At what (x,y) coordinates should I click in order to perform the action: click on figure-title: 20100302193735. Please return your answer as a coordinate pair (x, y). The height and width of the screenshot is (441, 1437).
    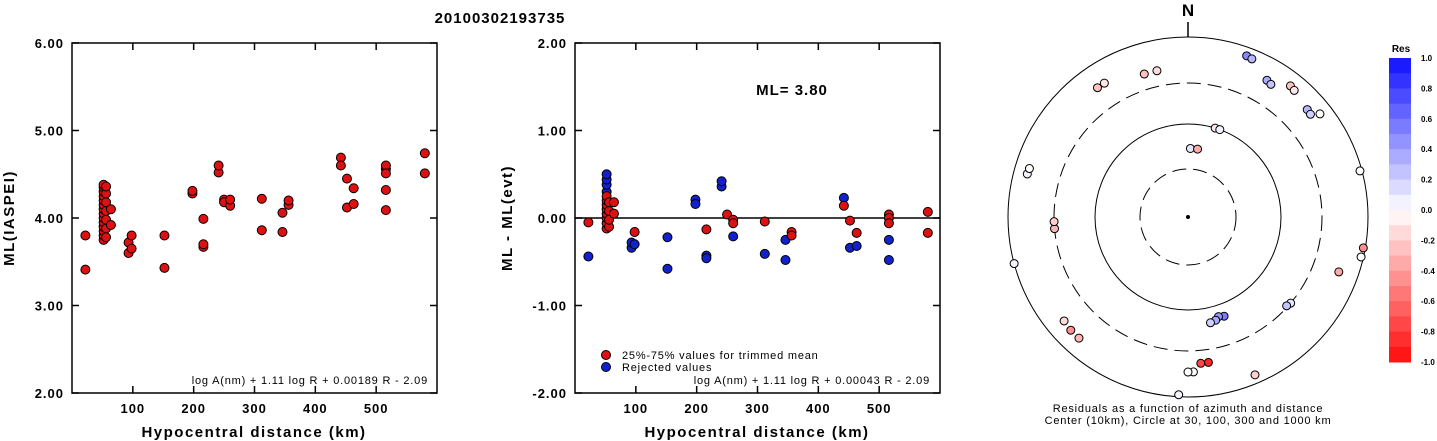
    Looking at the image, I should click on (500, 18).